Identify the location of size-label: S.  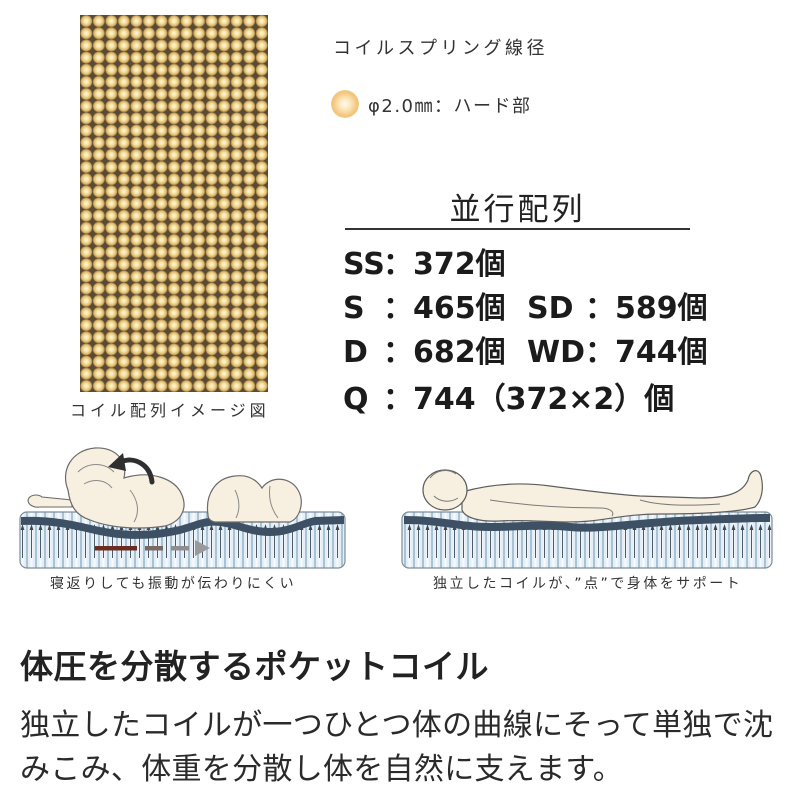
(354, 308).